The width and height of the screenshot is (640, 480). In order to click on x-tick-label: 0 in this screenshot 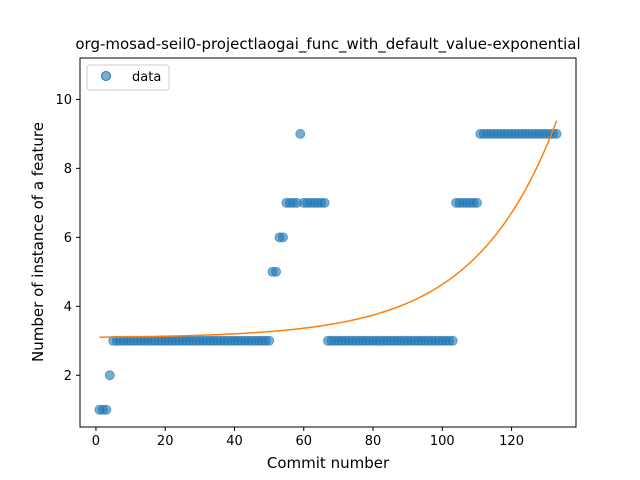, I will do `click(96, 441)`.